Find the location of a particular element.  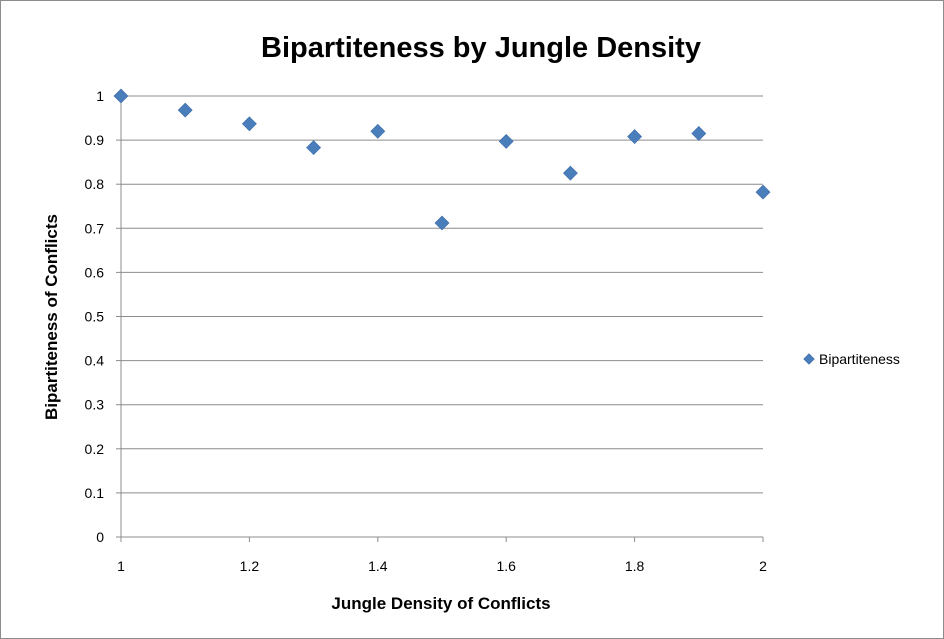

x-tick-label: 1.8 is located at coordinates (635, 566).